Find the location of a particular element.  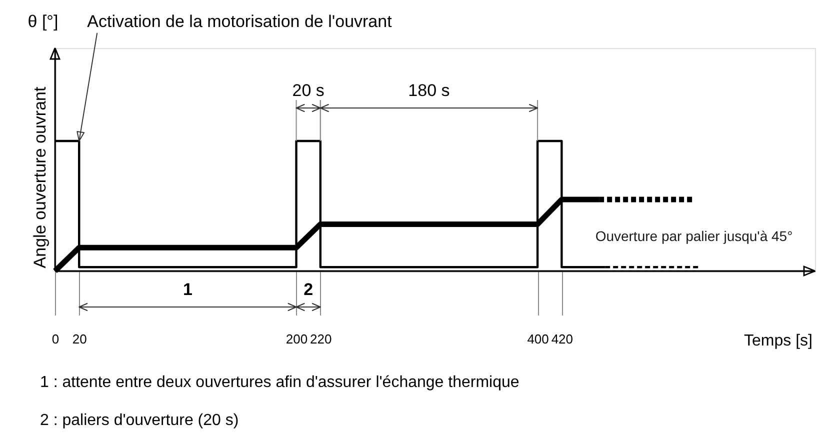

text: θ [°] is located at coordinates (43, 21).